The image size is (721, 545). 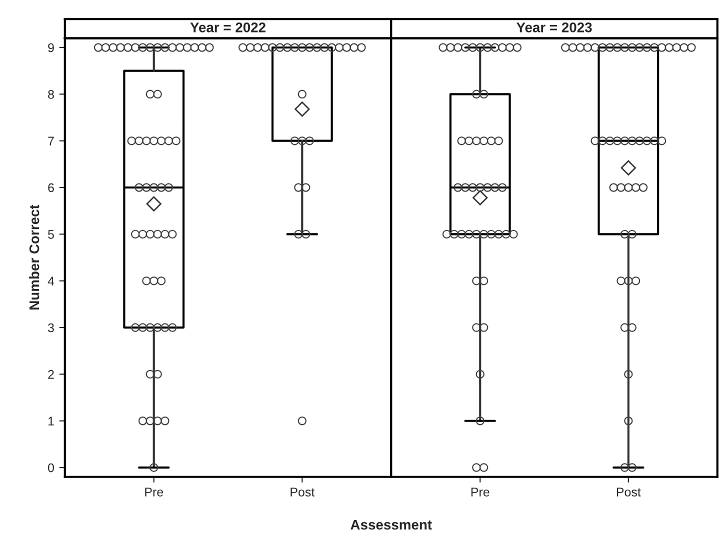 What do you see at coordinates (51, 94) in the screenshot?
I see `y-tick-label: 8` at bounding box center [51, 94].